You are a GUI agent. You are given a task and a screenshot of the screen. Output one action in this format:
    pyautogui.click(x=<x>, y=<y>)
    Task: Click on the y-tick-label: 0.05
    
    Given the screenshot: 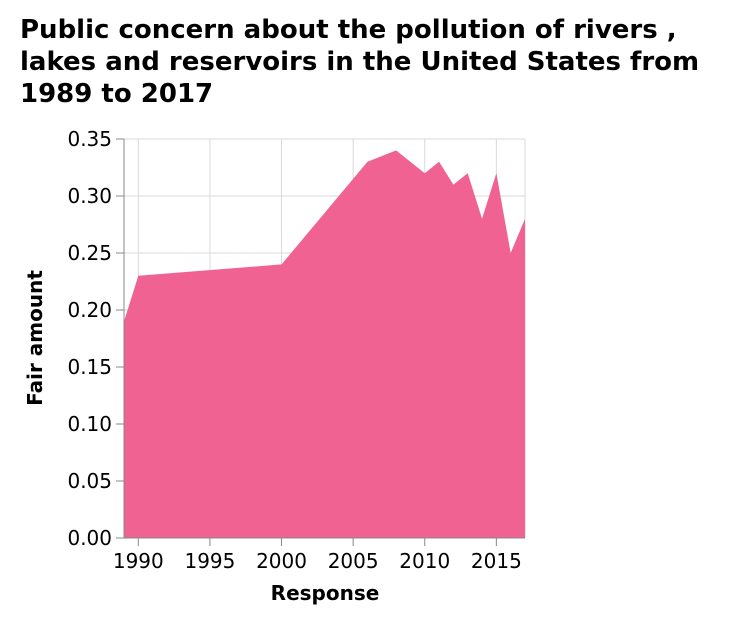 What is the action you would take?
    pyautogui.click(x=89, y=481)
    